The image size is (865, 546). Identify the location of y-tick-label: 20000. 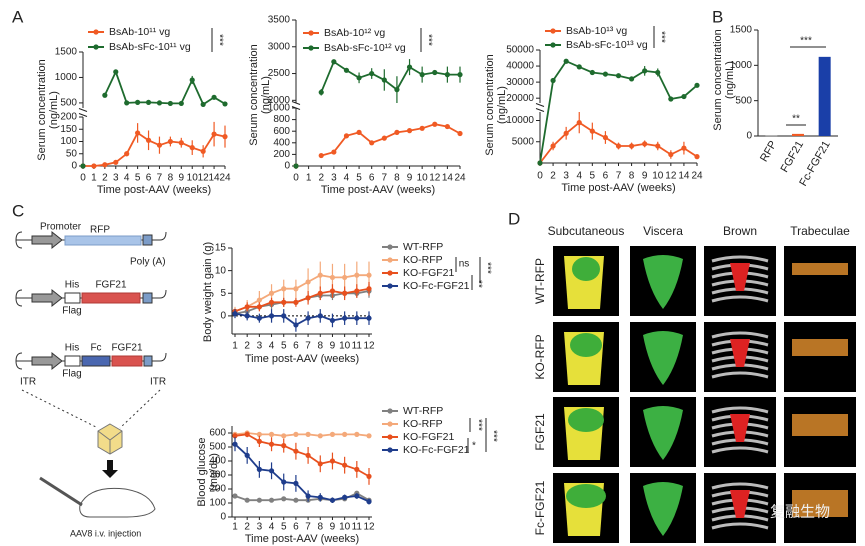
(520, 98).